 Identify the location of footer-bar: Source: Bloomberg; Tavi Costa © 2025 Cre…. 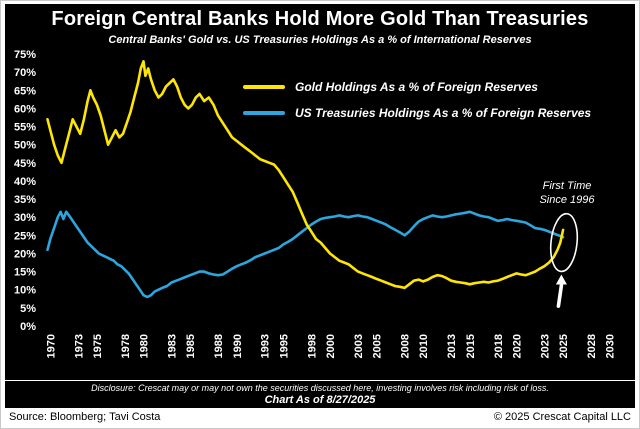
(320, 416).